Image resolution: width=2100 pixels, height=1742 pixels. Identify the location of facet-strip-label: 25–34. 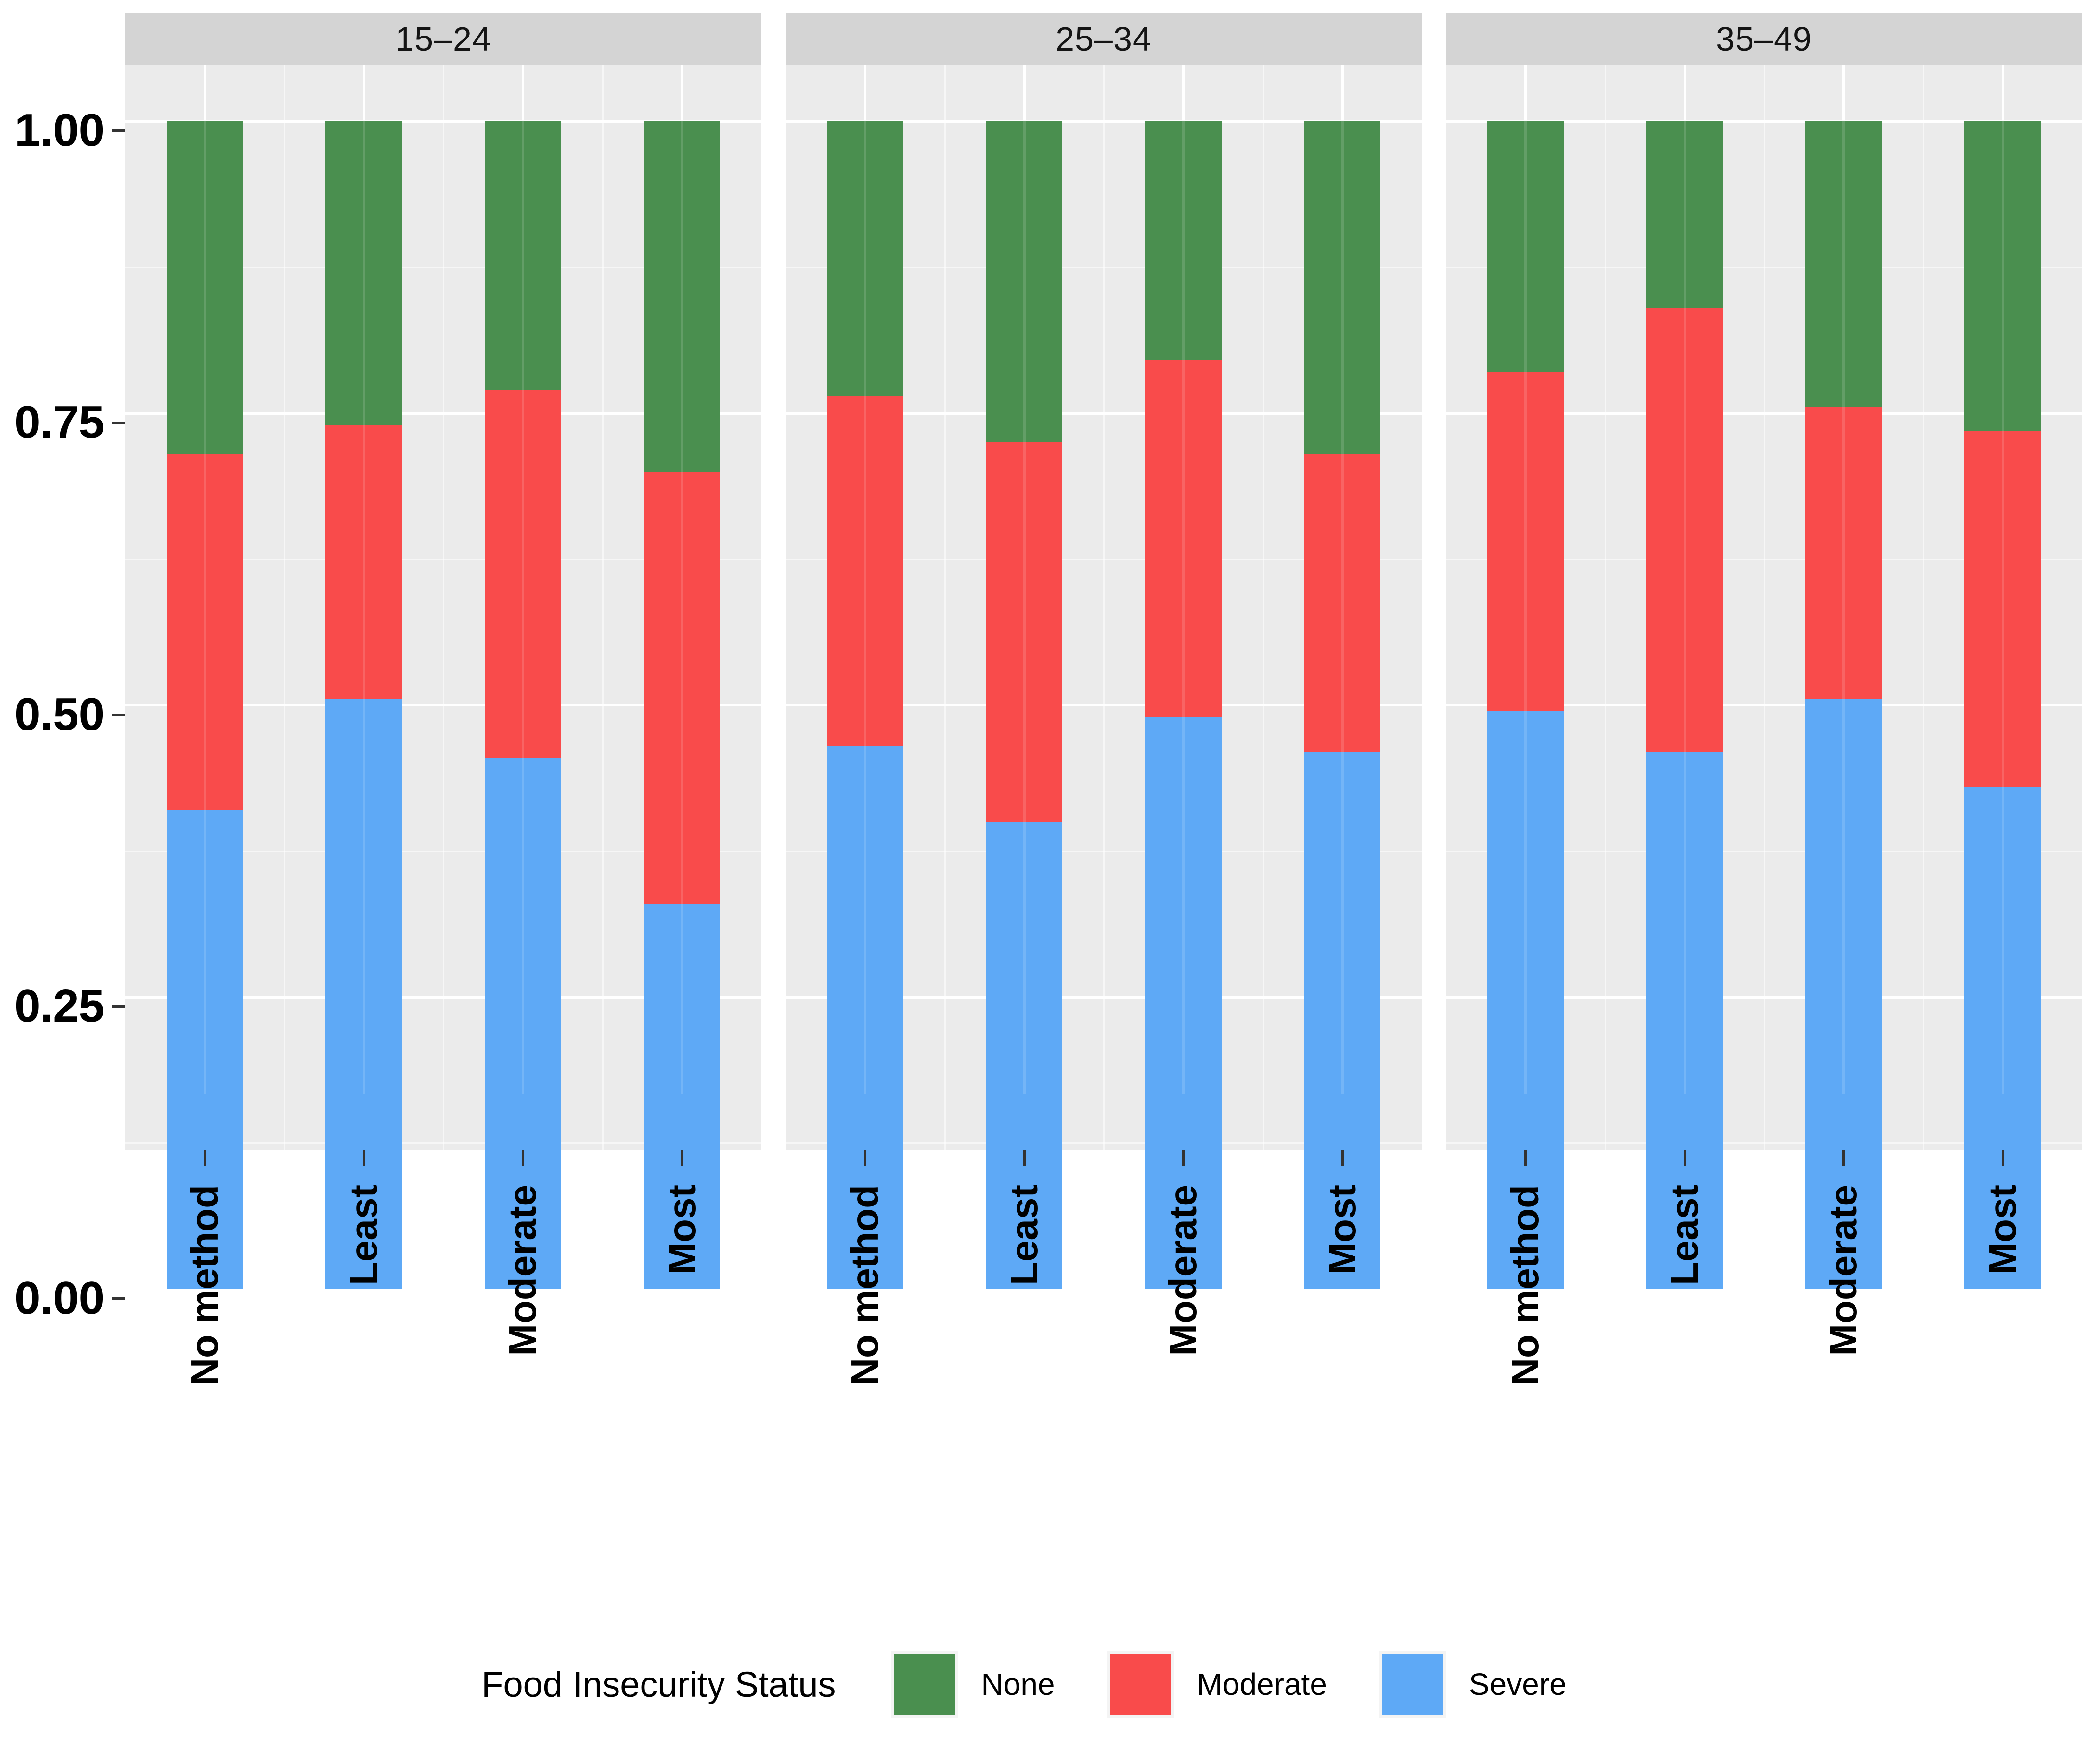
(1104, 39).